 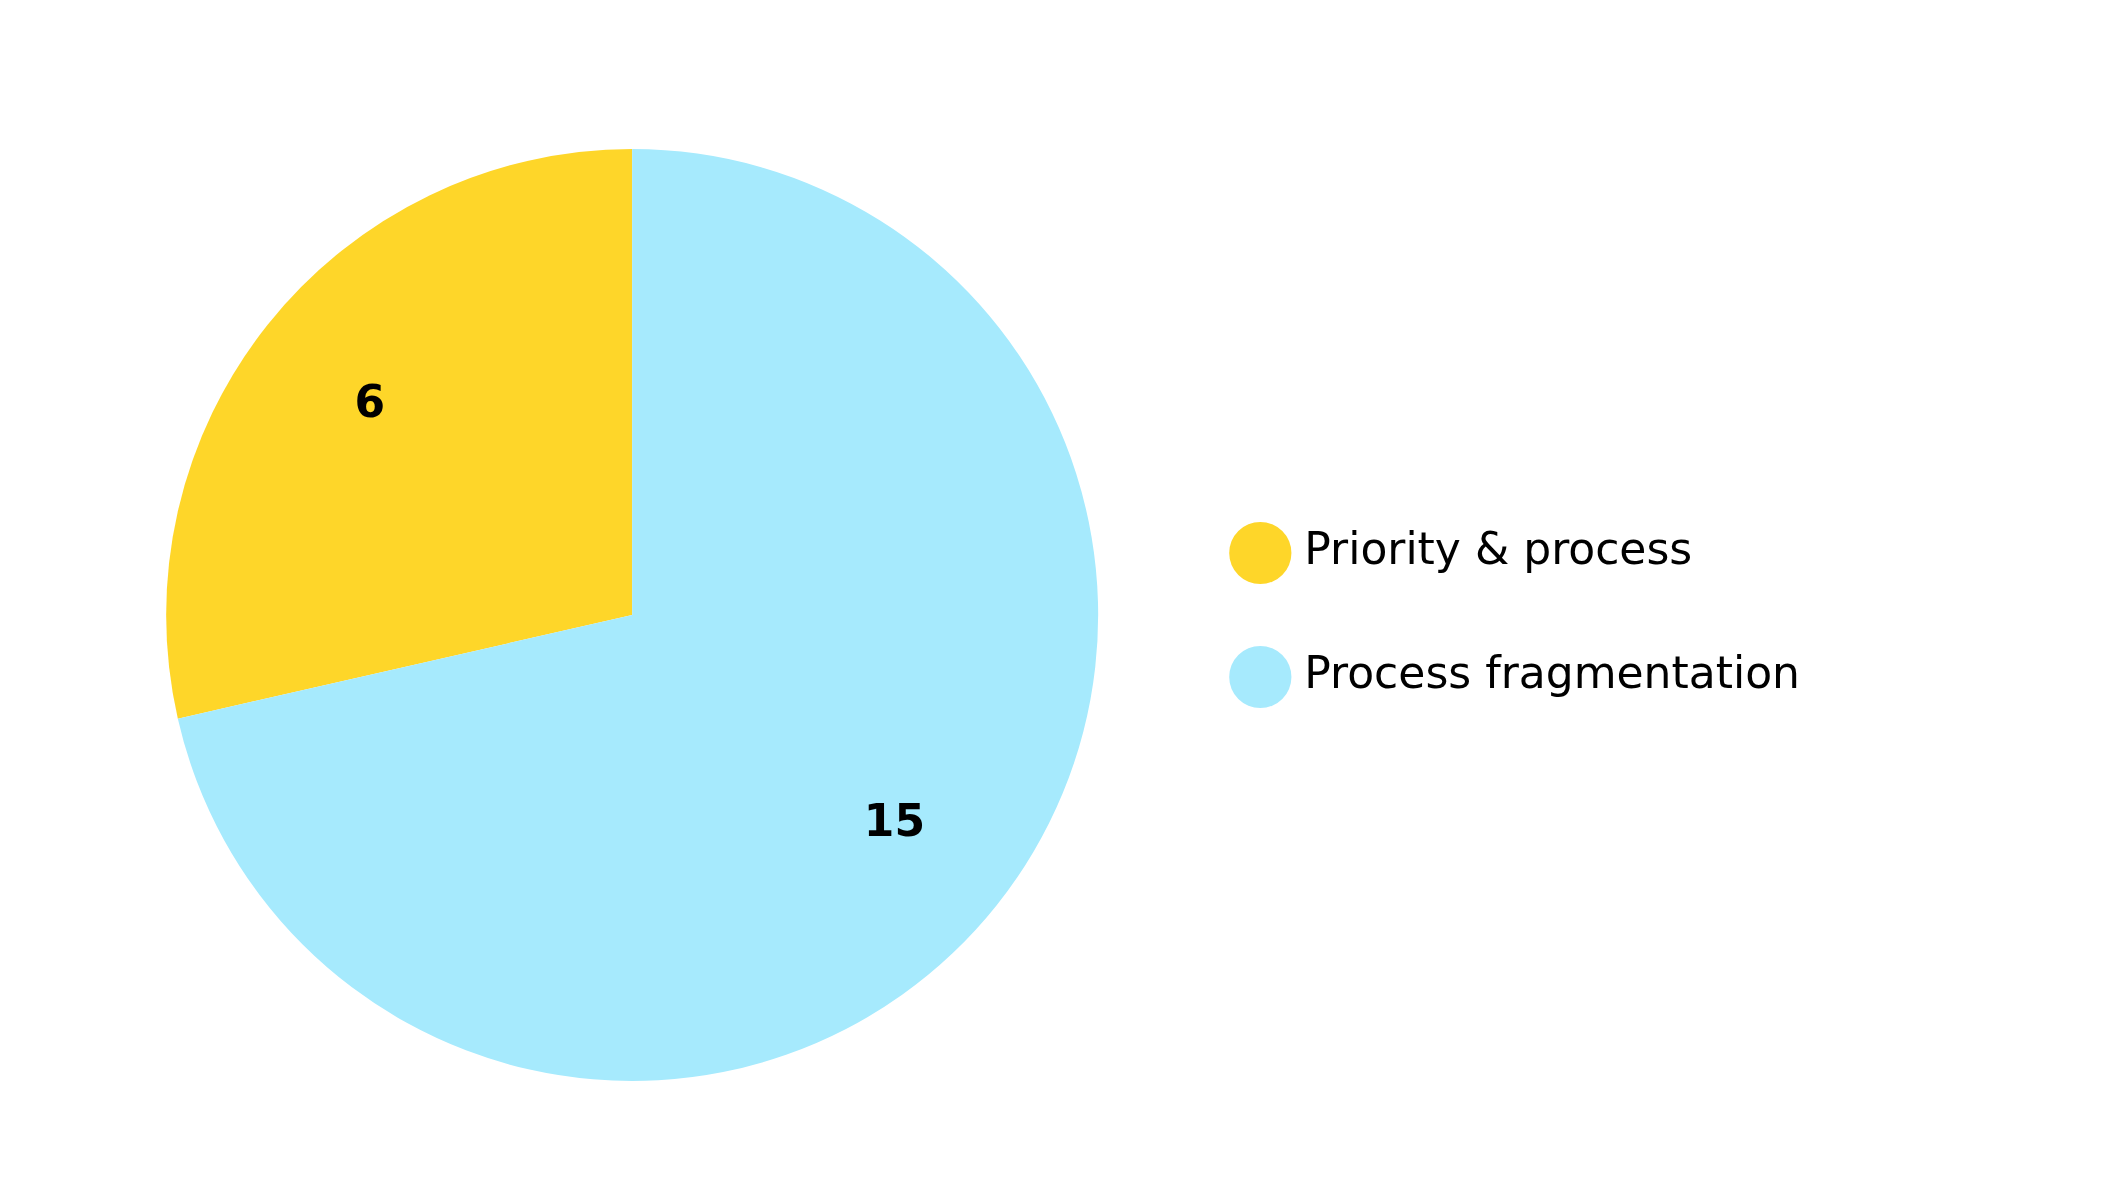 I want to click on data-label: 15, so click(x=894, y=820).